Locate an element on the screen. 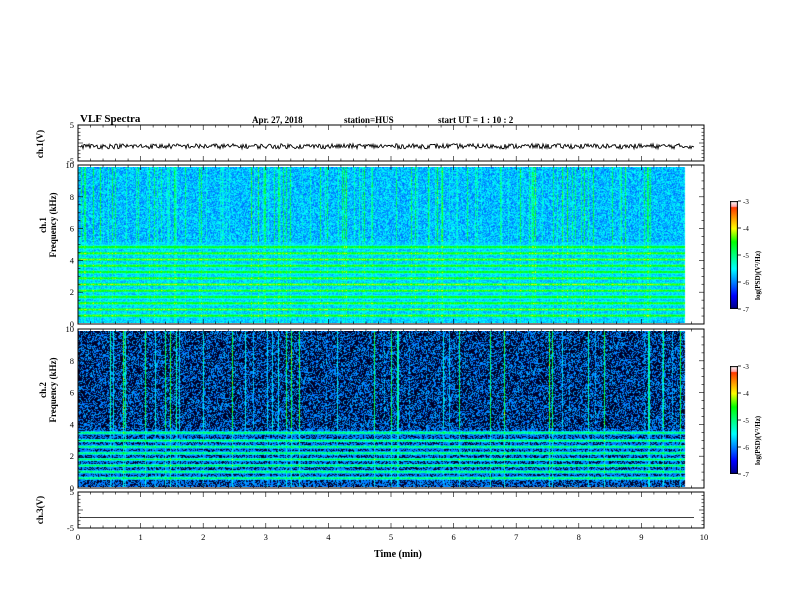 Image resolution: width=792 pixels, height=612 pixels. chart-title: VLF Spectra is located at coordinates (110, 119).